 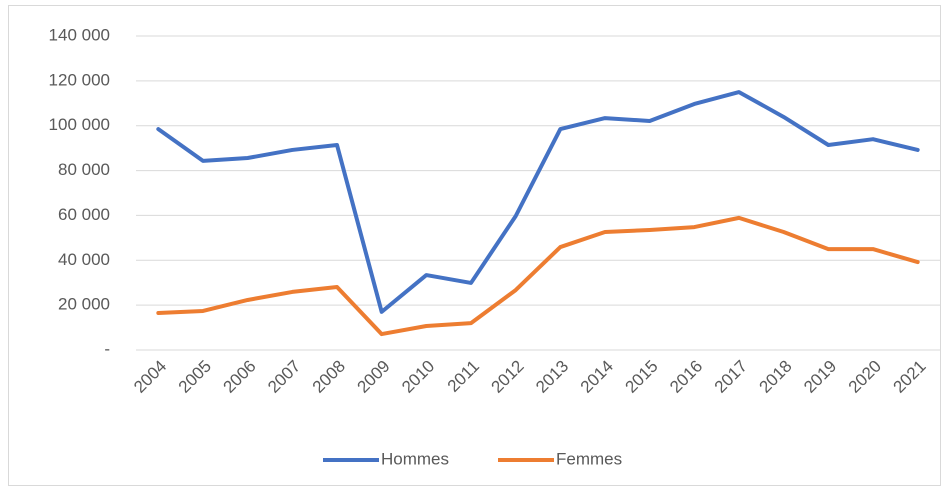 What do you see at coordinates (79, 124) in the screenshot?
I see `y-tick-label: 100 000` at bounding box center [79, 124].